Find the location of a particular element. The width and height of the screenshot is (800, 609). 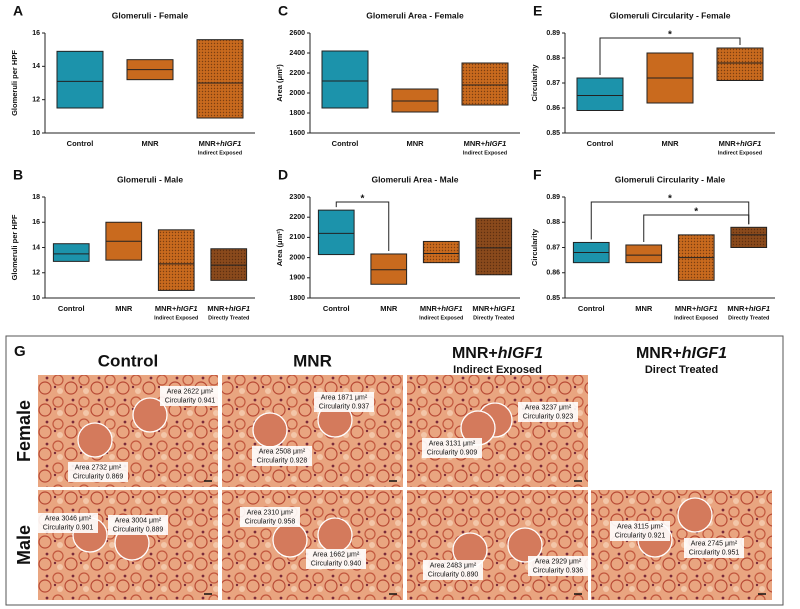

chart-title: Glomeruli Circularity - Male is located at coordinates (670, 179).